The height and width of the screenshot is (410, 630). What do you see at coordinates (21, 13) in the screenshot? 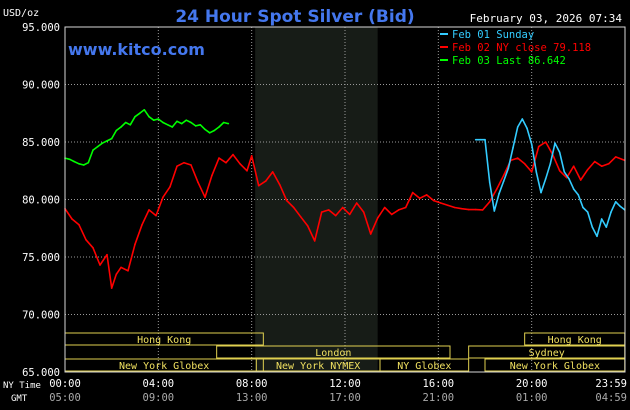
I see `y-unit-label: USD/oz` at bounding box center [21, 13].